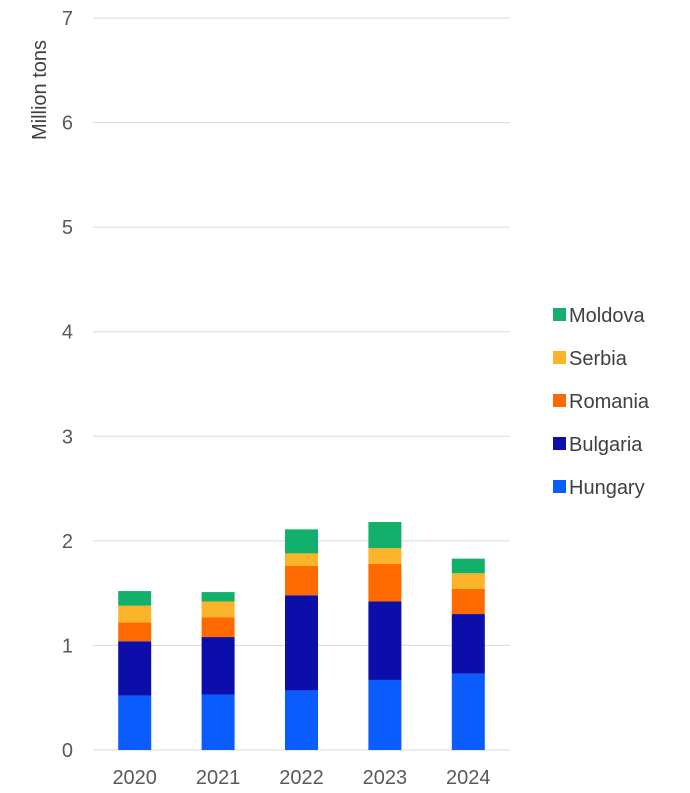  What do you see at coordinates (67, 228) in the screenshot?
I see `y-tick-label: 5` at bounding box center [67, 228].